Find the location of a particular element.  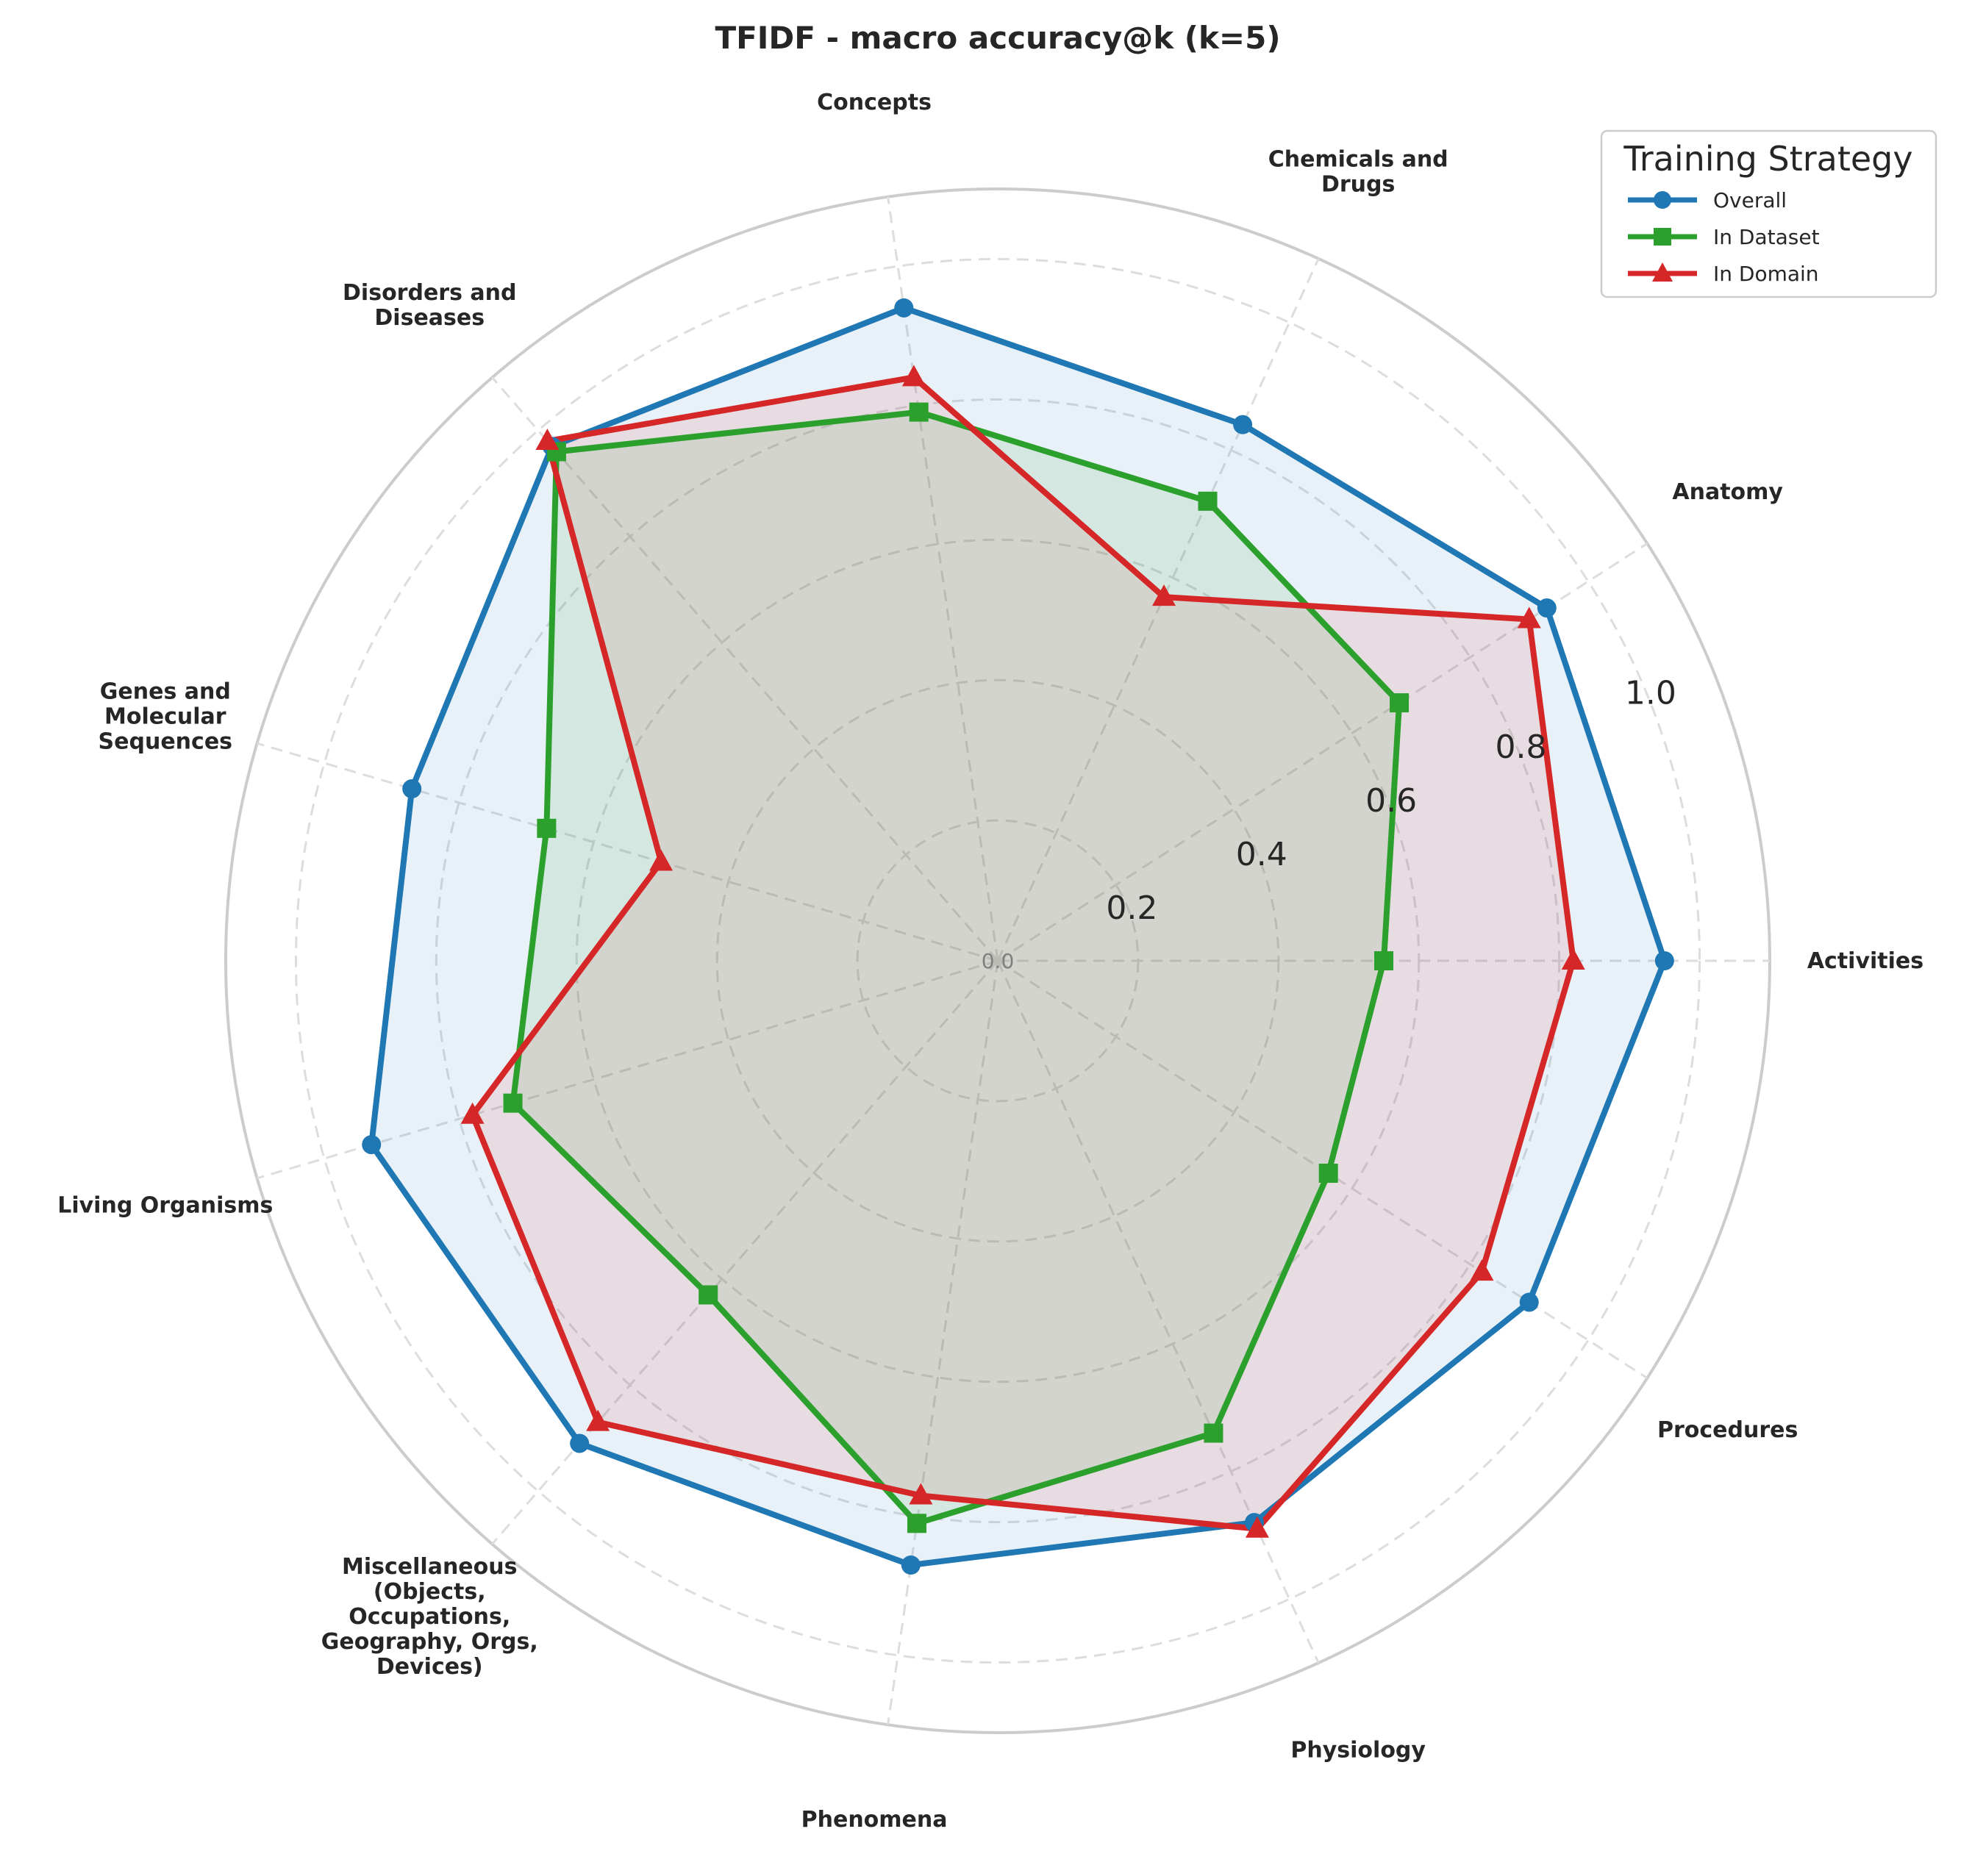

radial-tick-label: 0.0 is located at coordinates (999, 961).